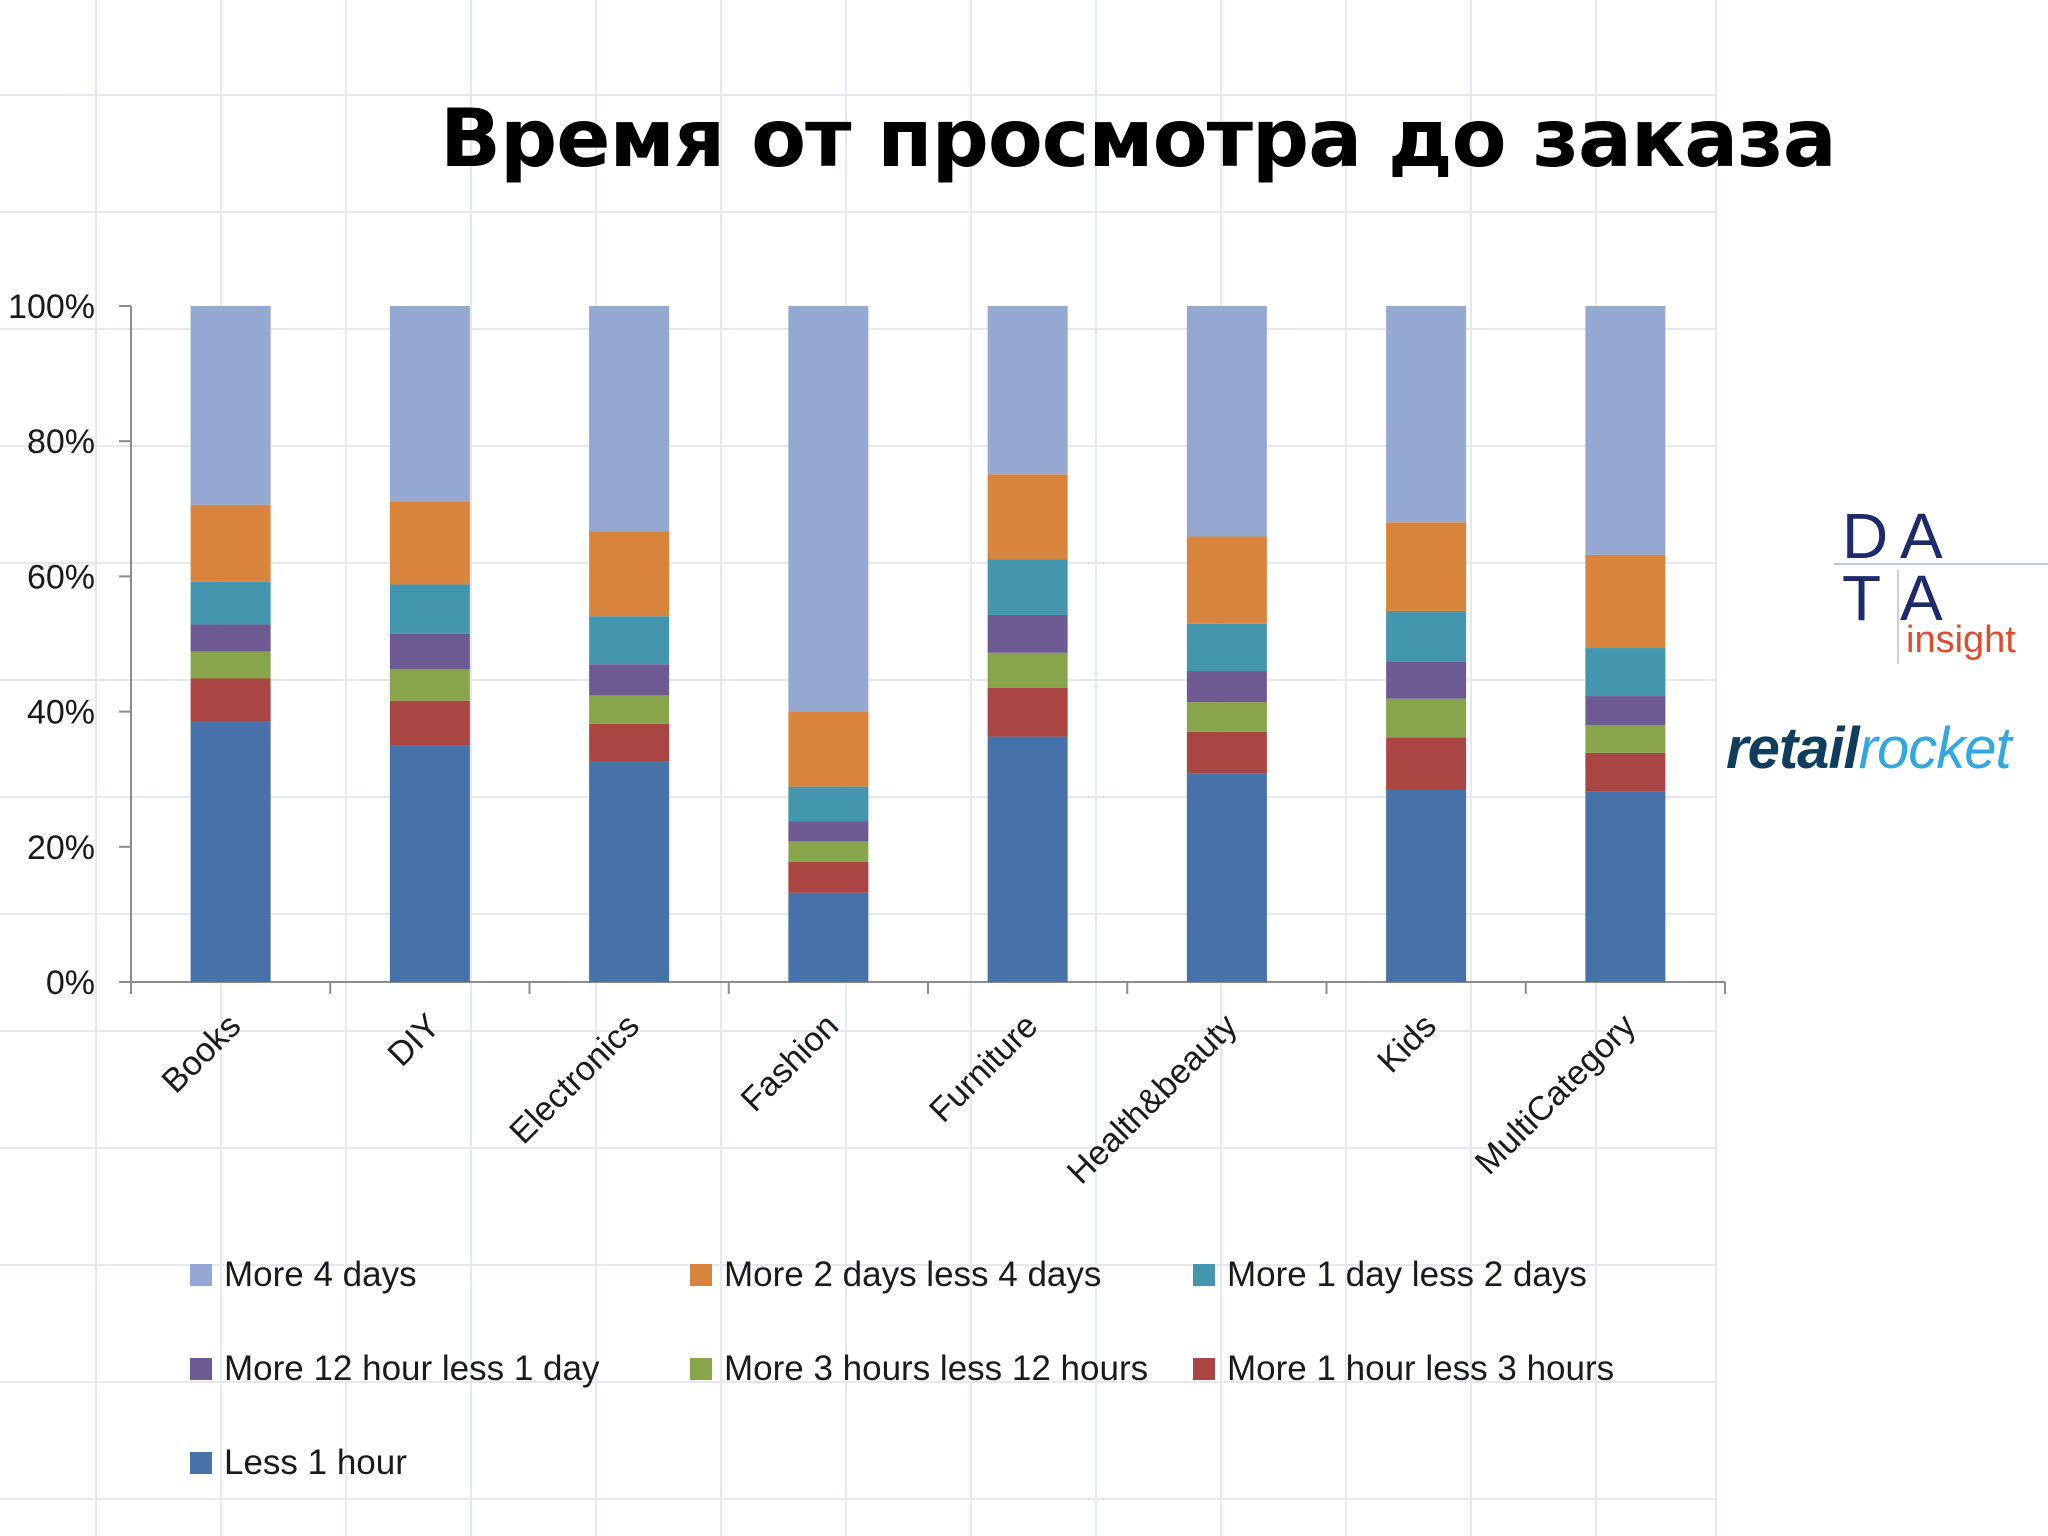 The width and height of the screenshot is (2048, 1536). I want to click on logo-letter-a: A, so click(1921, 536).